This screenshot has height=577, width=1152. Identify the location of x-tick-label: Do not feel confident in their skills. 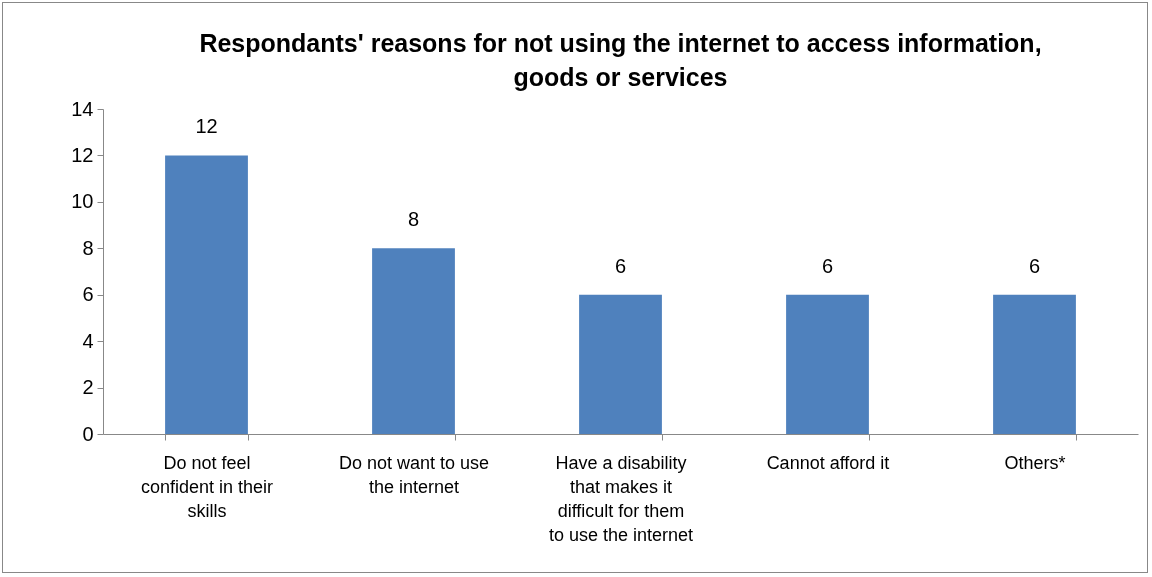
(207, 486).